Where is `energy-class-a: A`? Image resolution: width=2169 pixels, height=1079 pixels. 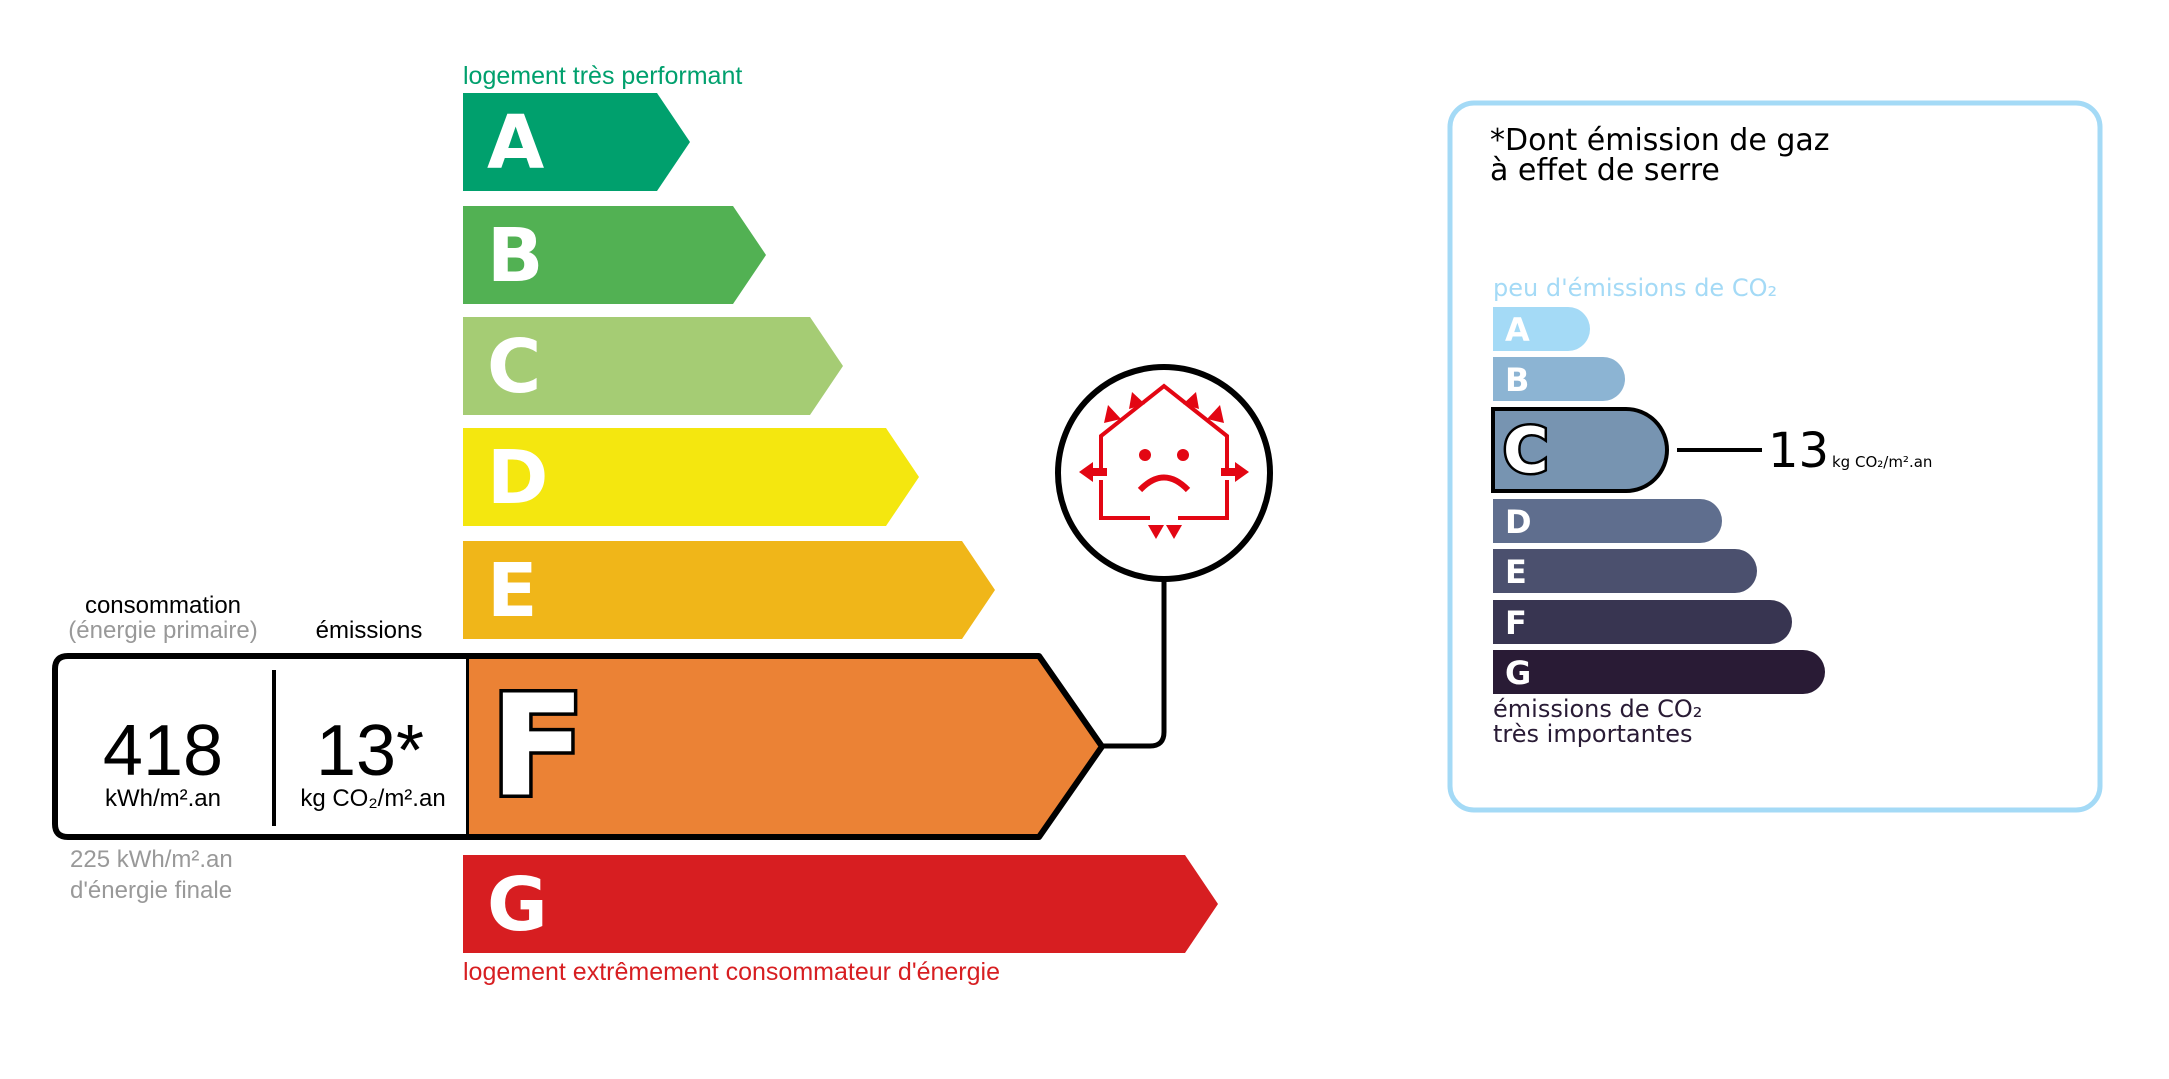 energy-class-a: A is located at coordinates (576, 142).